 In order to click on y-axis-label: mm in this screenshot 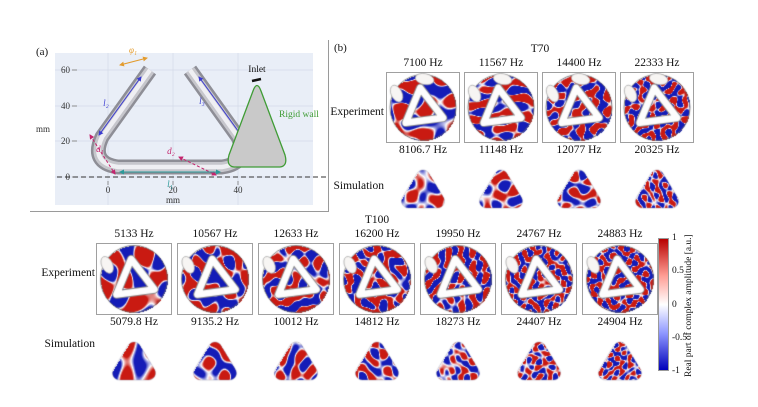, I will do `click(43, 129)`.